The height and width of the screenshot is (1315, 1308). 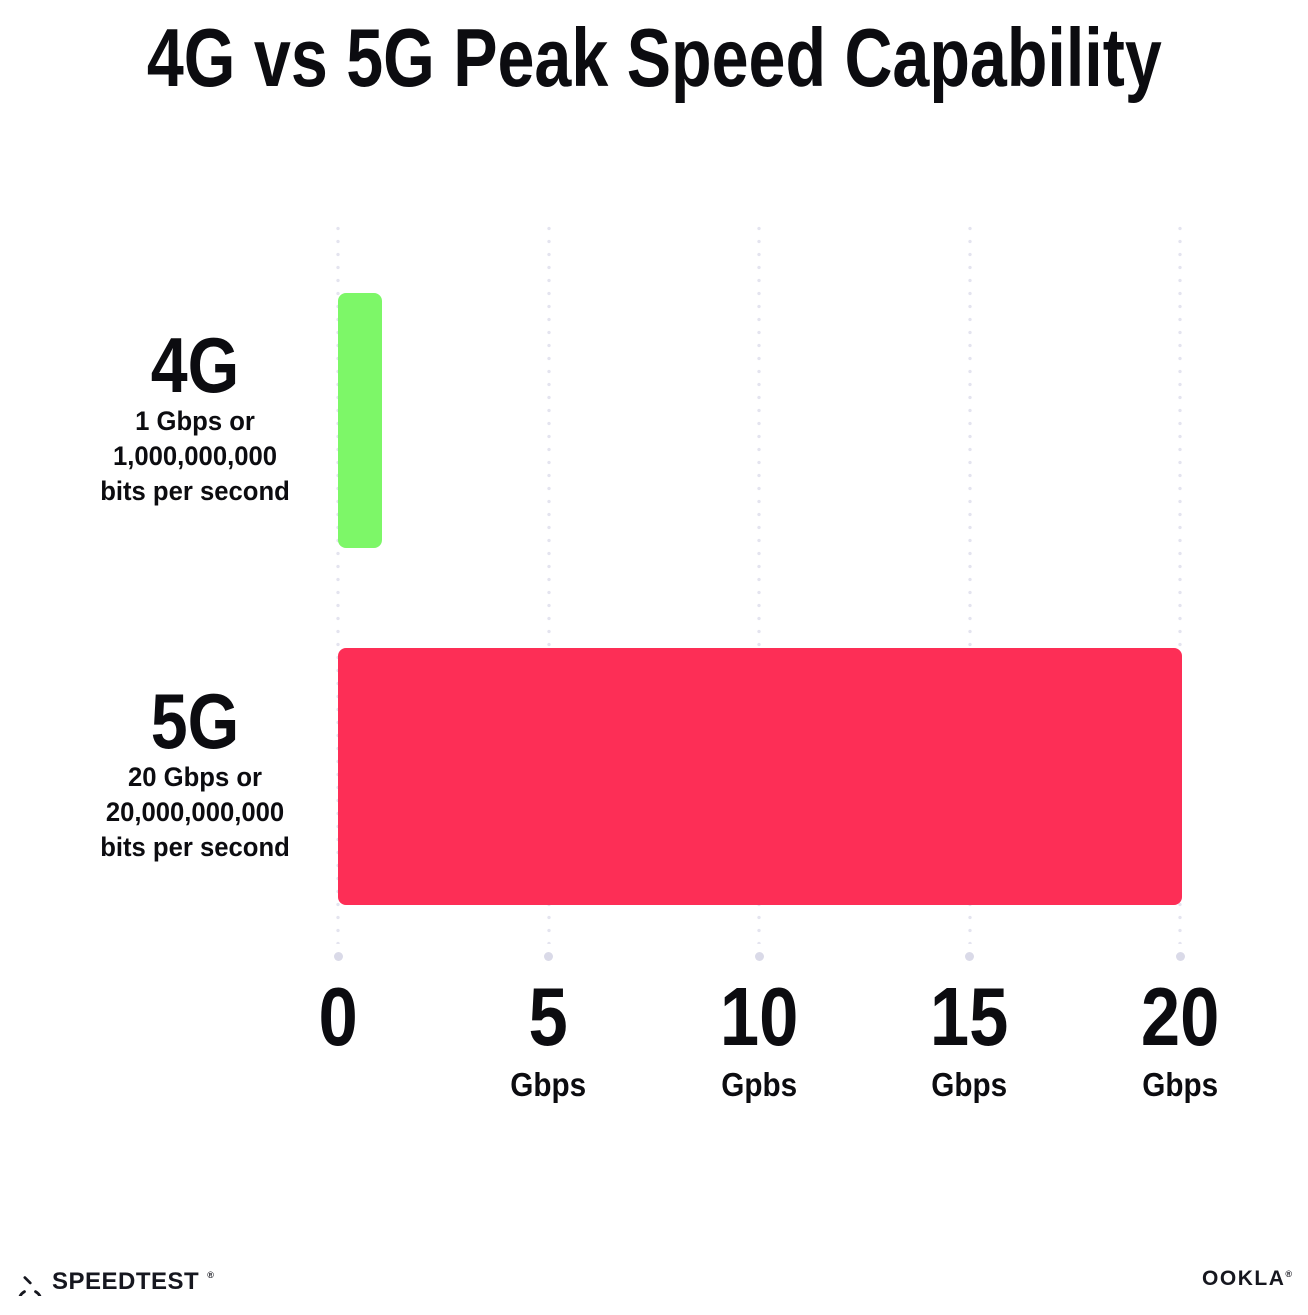 I want to click on speedtest-wordmark: SPEEDTEST, so click(x=126, y=1281).